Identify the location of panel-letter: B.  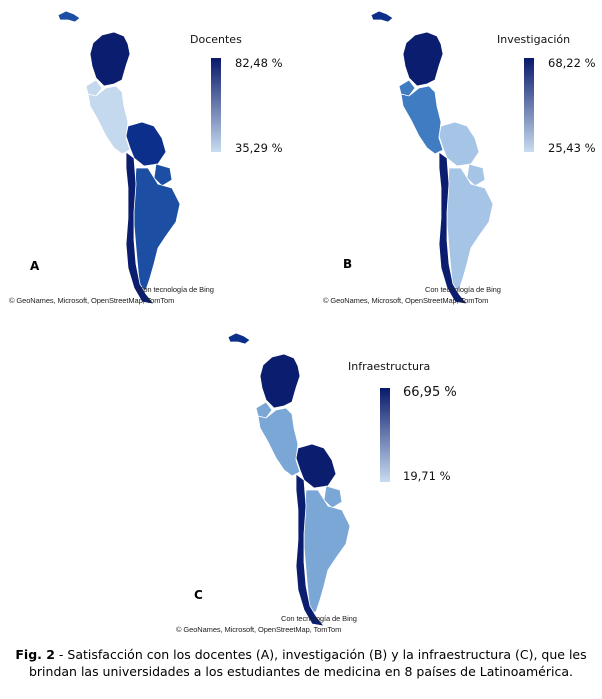
(348, 264).